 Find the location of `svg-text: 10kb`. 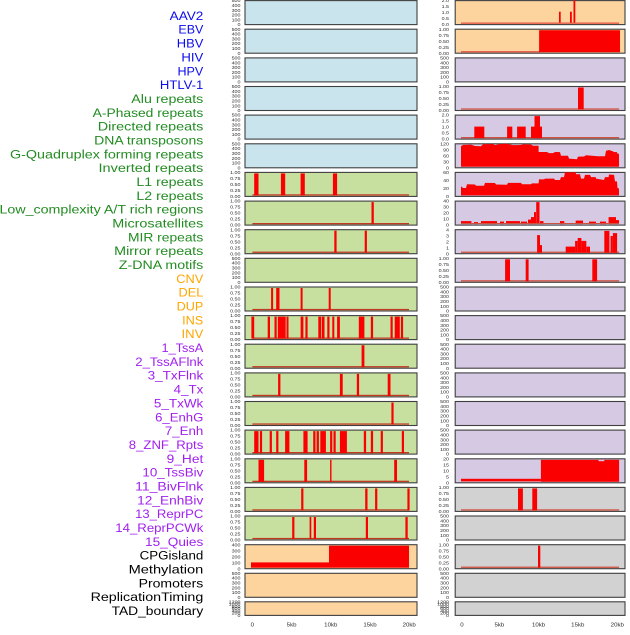

svg-text: 10kb is located at coordinates (330, 626).